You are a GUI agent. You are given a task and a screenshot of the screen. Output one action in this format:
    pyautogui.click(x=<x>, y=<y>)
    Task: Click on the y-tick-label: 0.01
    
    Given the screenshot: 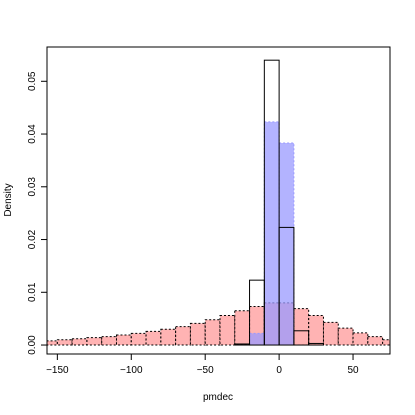 What is the action you would take?
    pyautogui.click(x=32, y=292)
    